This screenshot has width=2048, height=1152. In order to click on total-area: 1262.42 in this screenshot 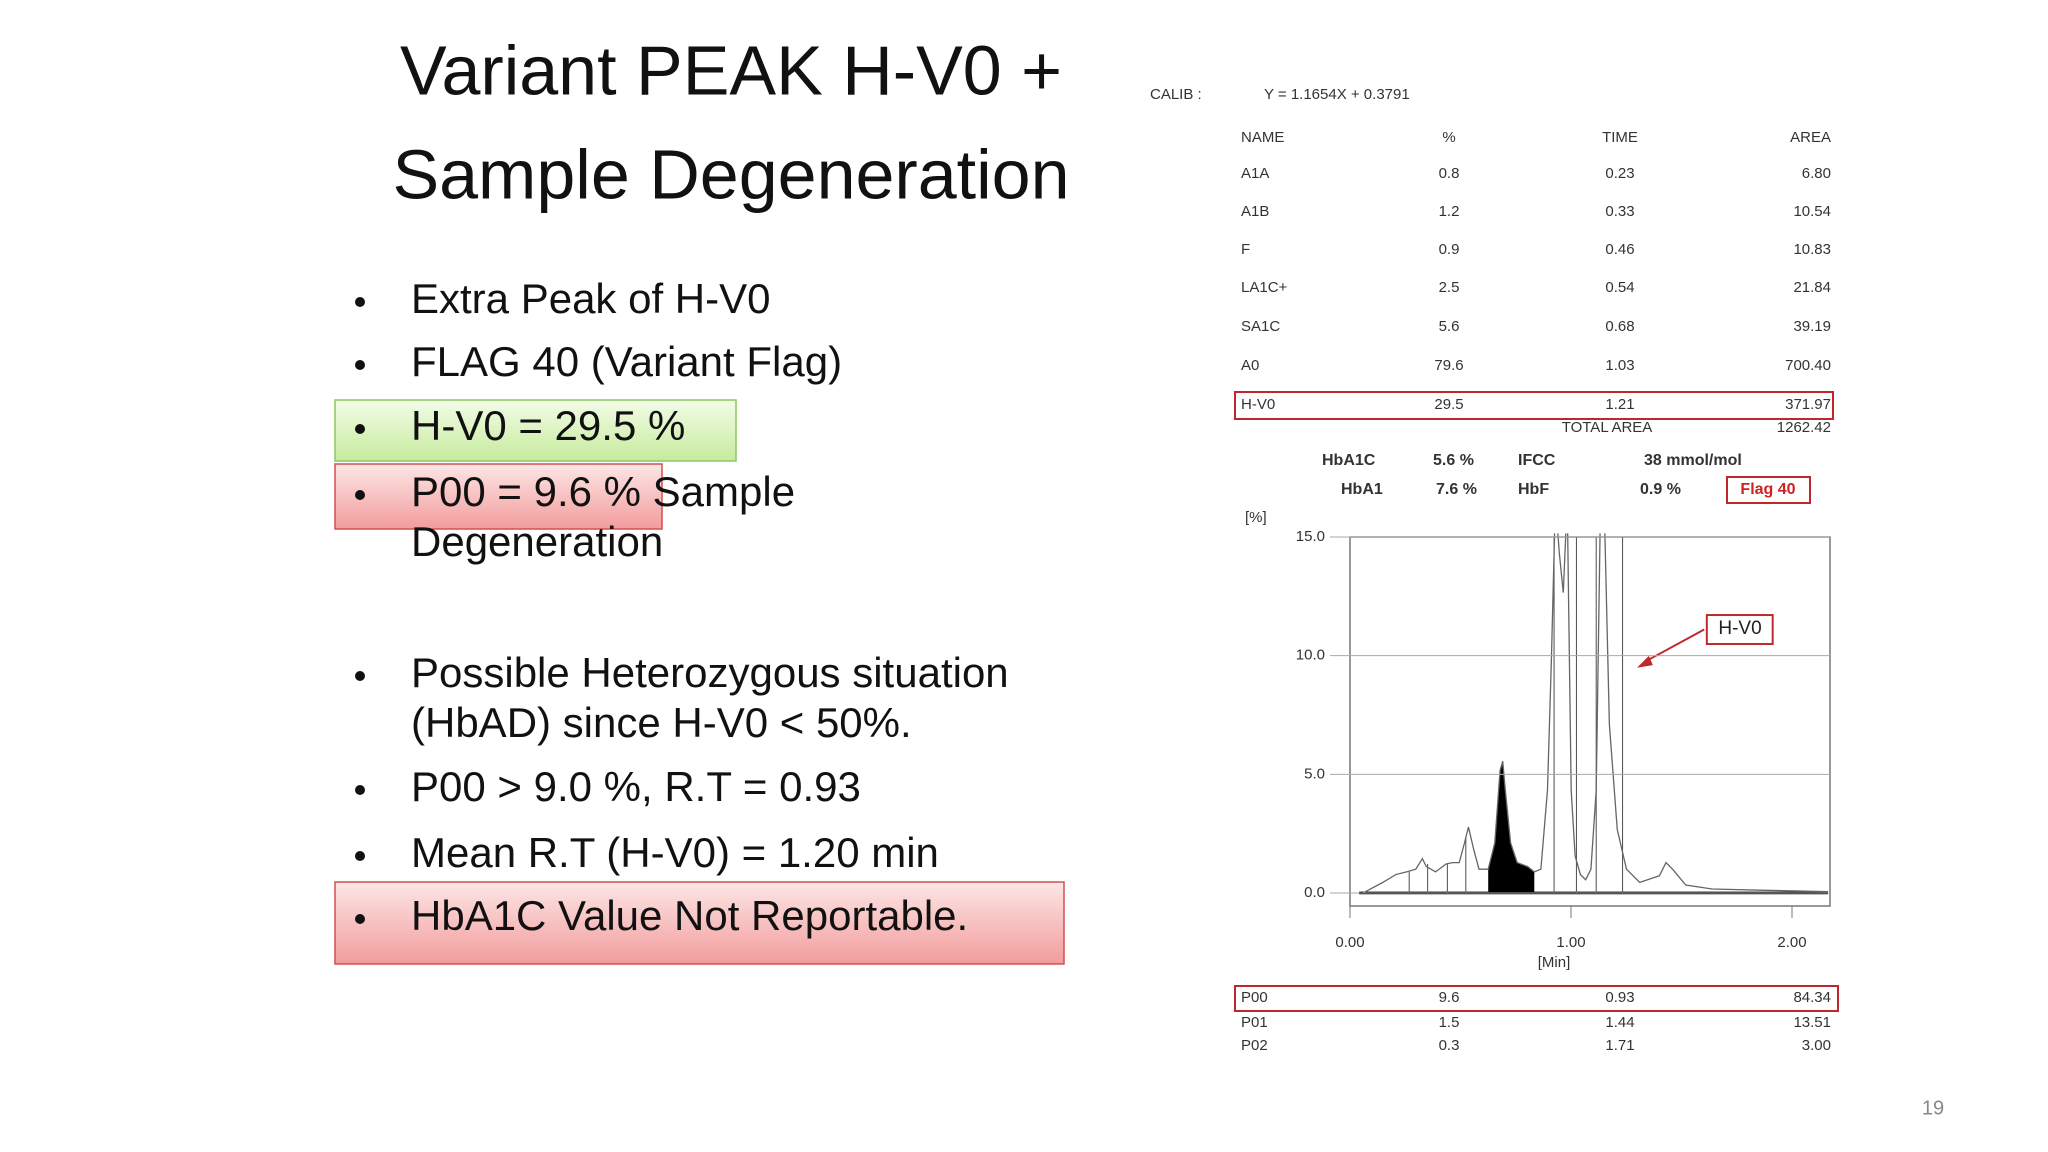, I will do `click(1804, 427)`.